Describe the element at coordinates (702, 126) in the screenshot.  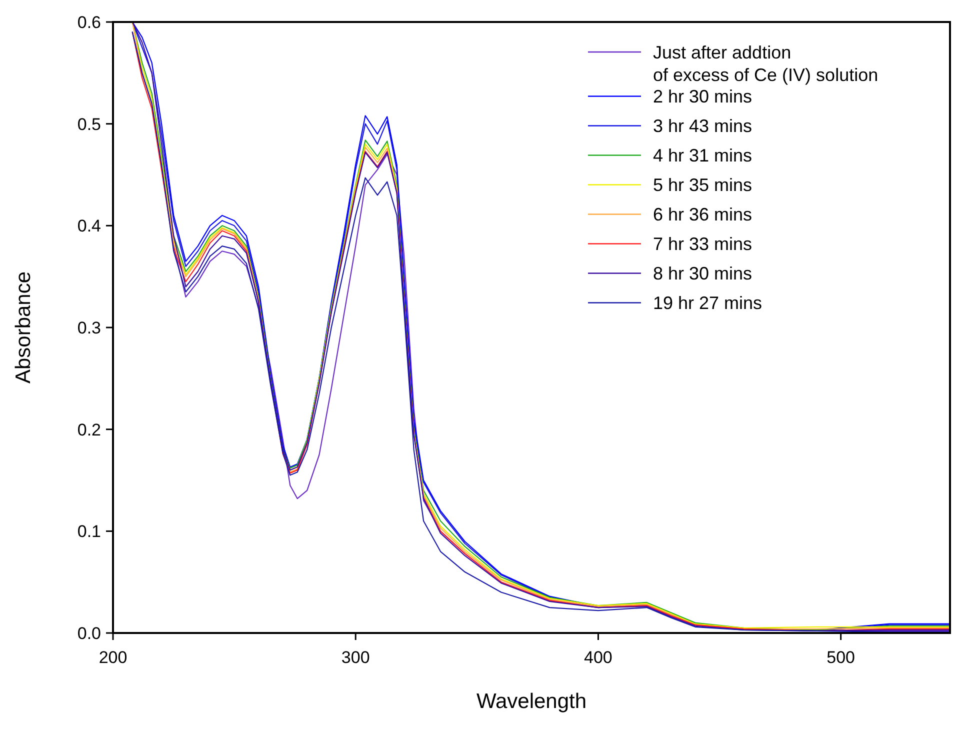
I see `legend-label: 3 hr 43 mins` at that location.